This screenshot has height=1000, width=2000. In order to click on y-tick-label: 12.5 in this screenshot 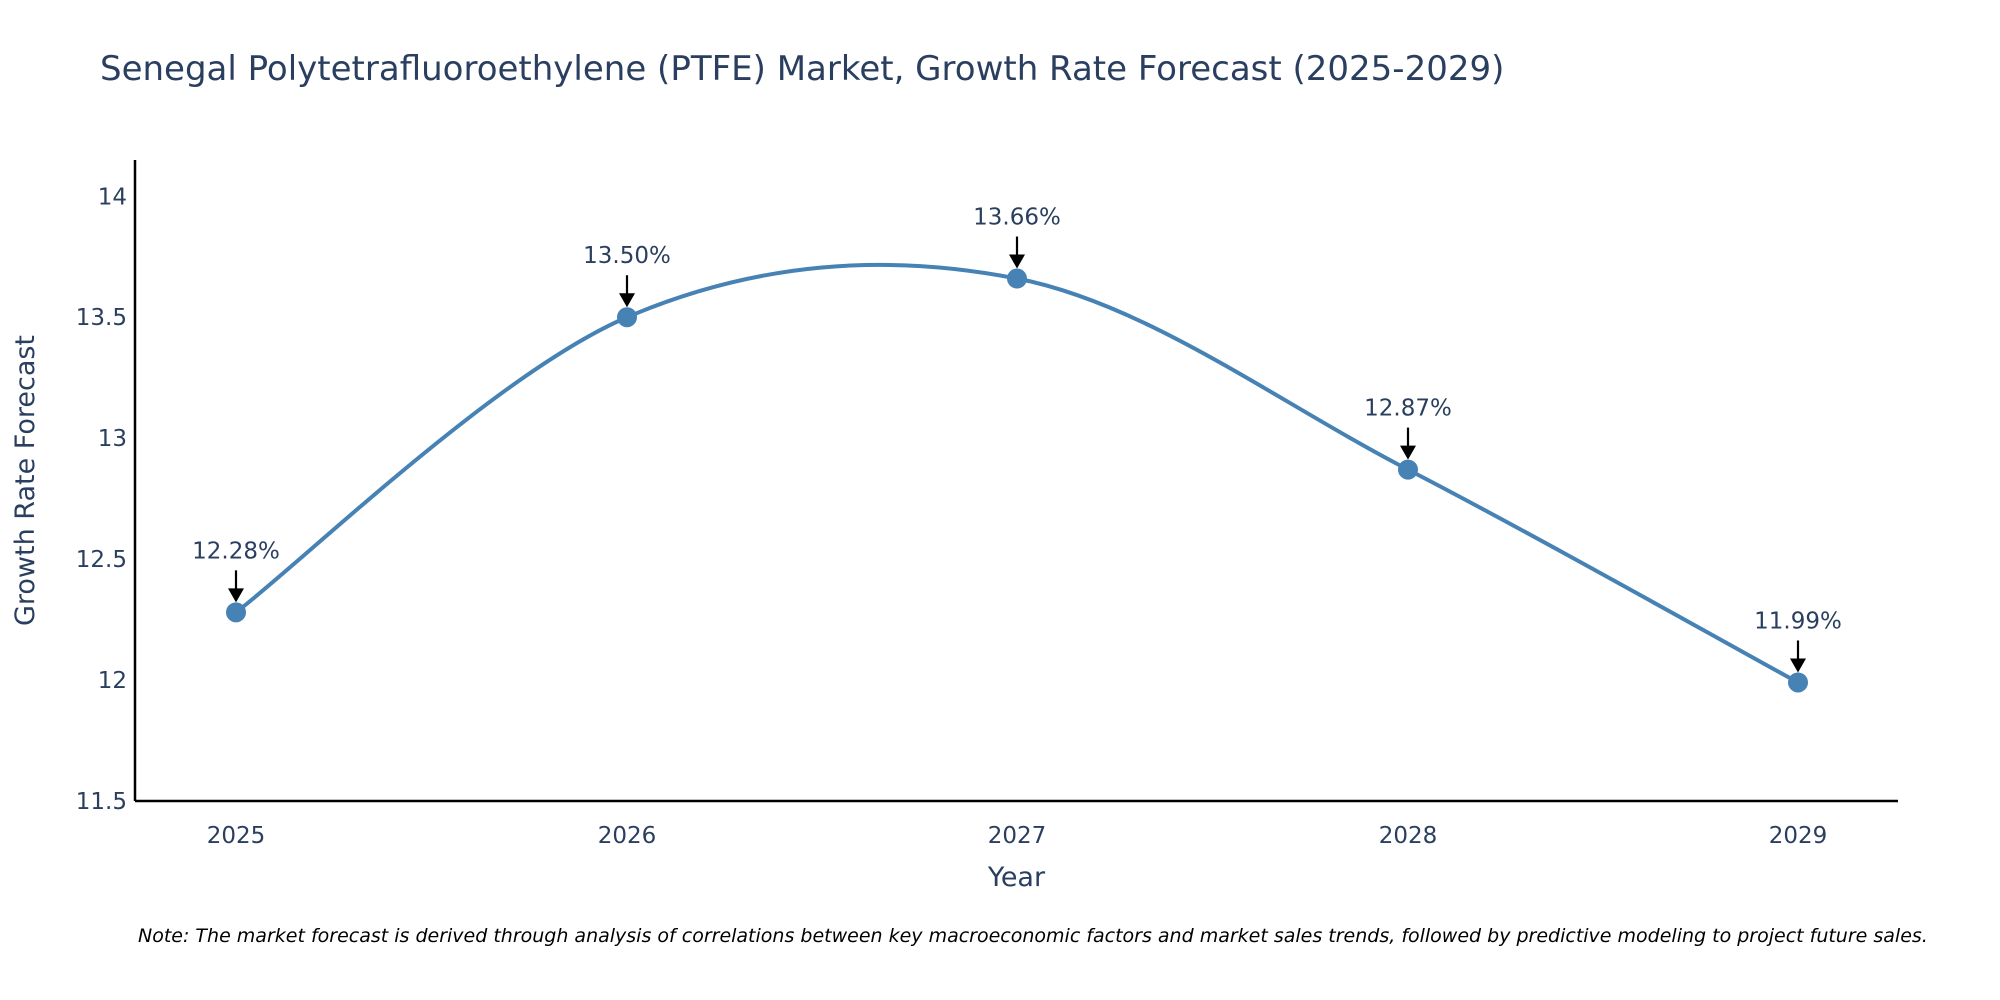, I will do `click(101, 560)`.